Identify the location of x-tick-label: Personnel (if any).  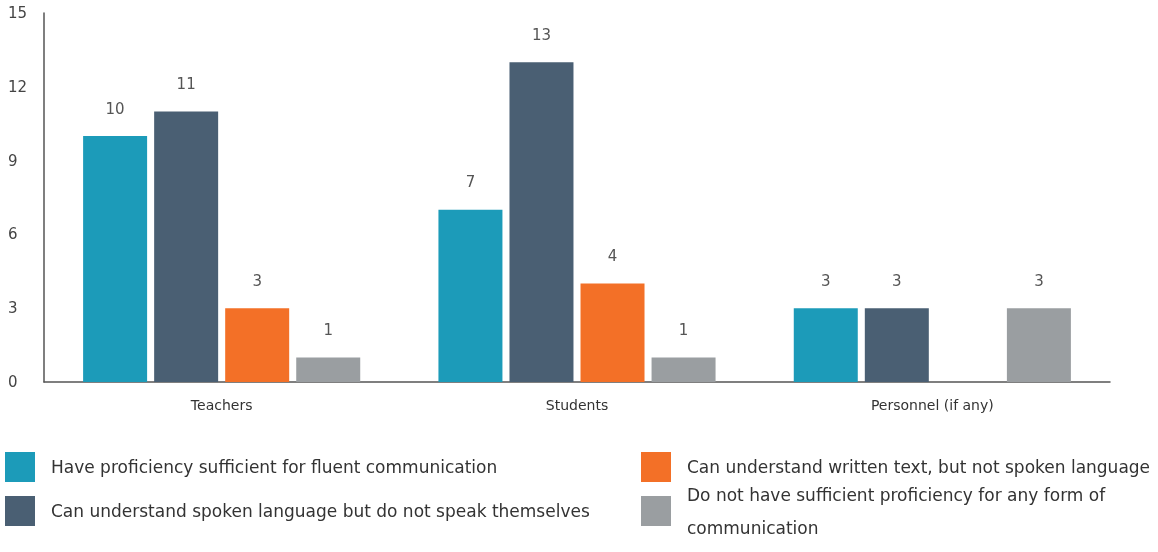
(932, 405).